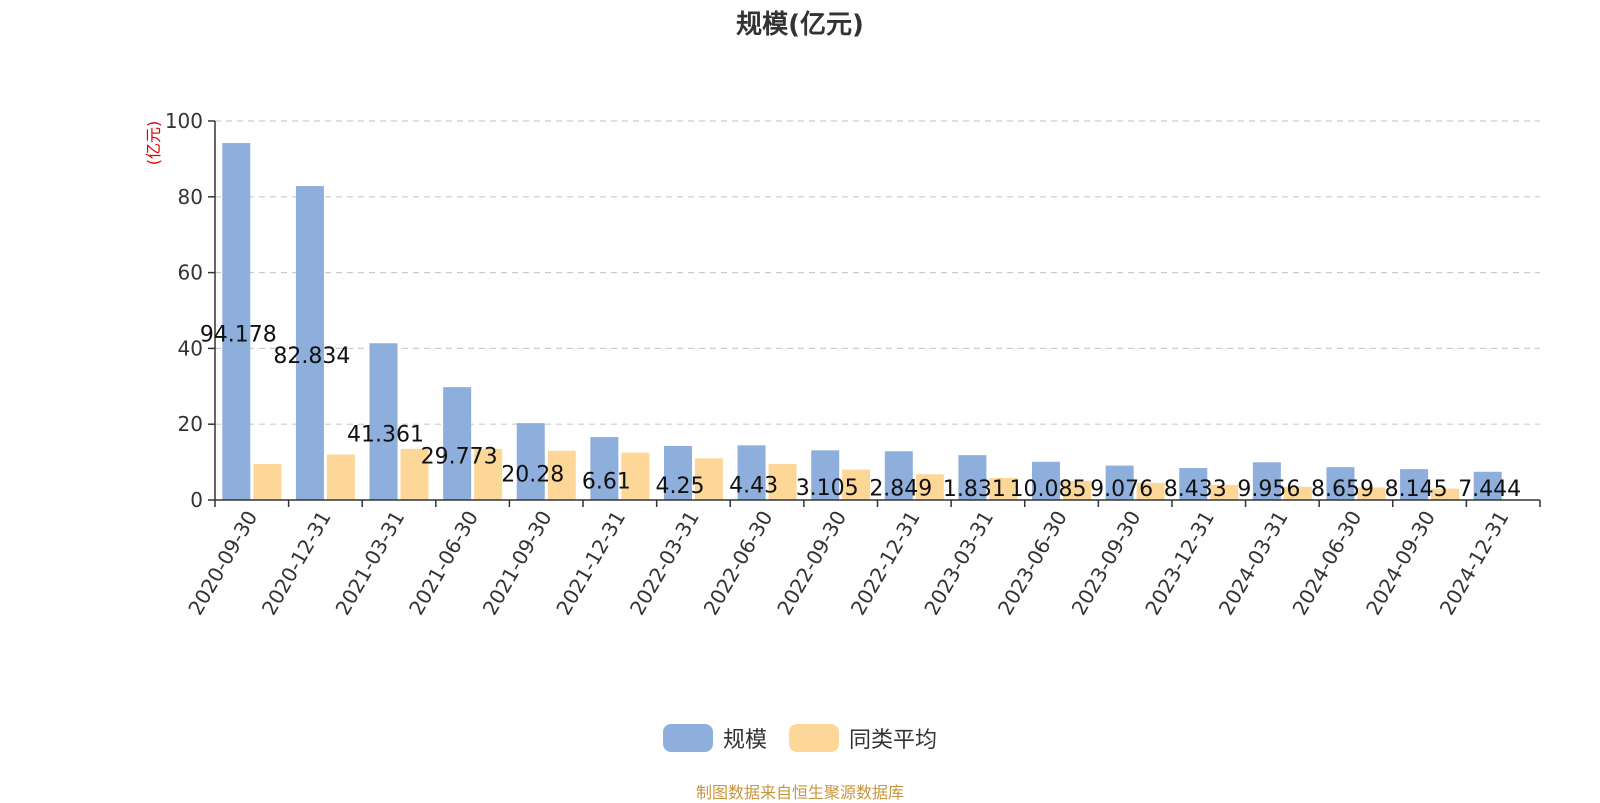 This screenshot has height=803, width=1600. Describe the element at coordinates (184, 121) in the screenshot. I see `y-tick-label: 100` at that location.